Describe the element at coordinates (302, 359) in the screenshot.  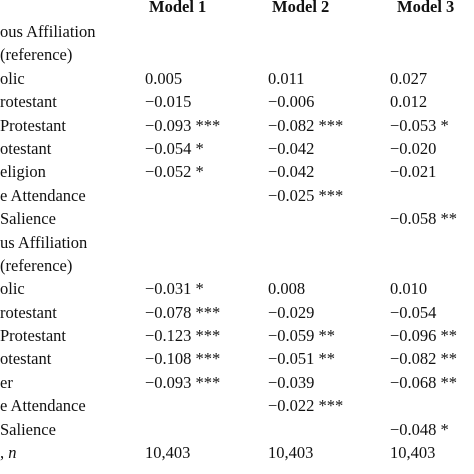
I see `cell-model-2: −0.051 **` at that location.